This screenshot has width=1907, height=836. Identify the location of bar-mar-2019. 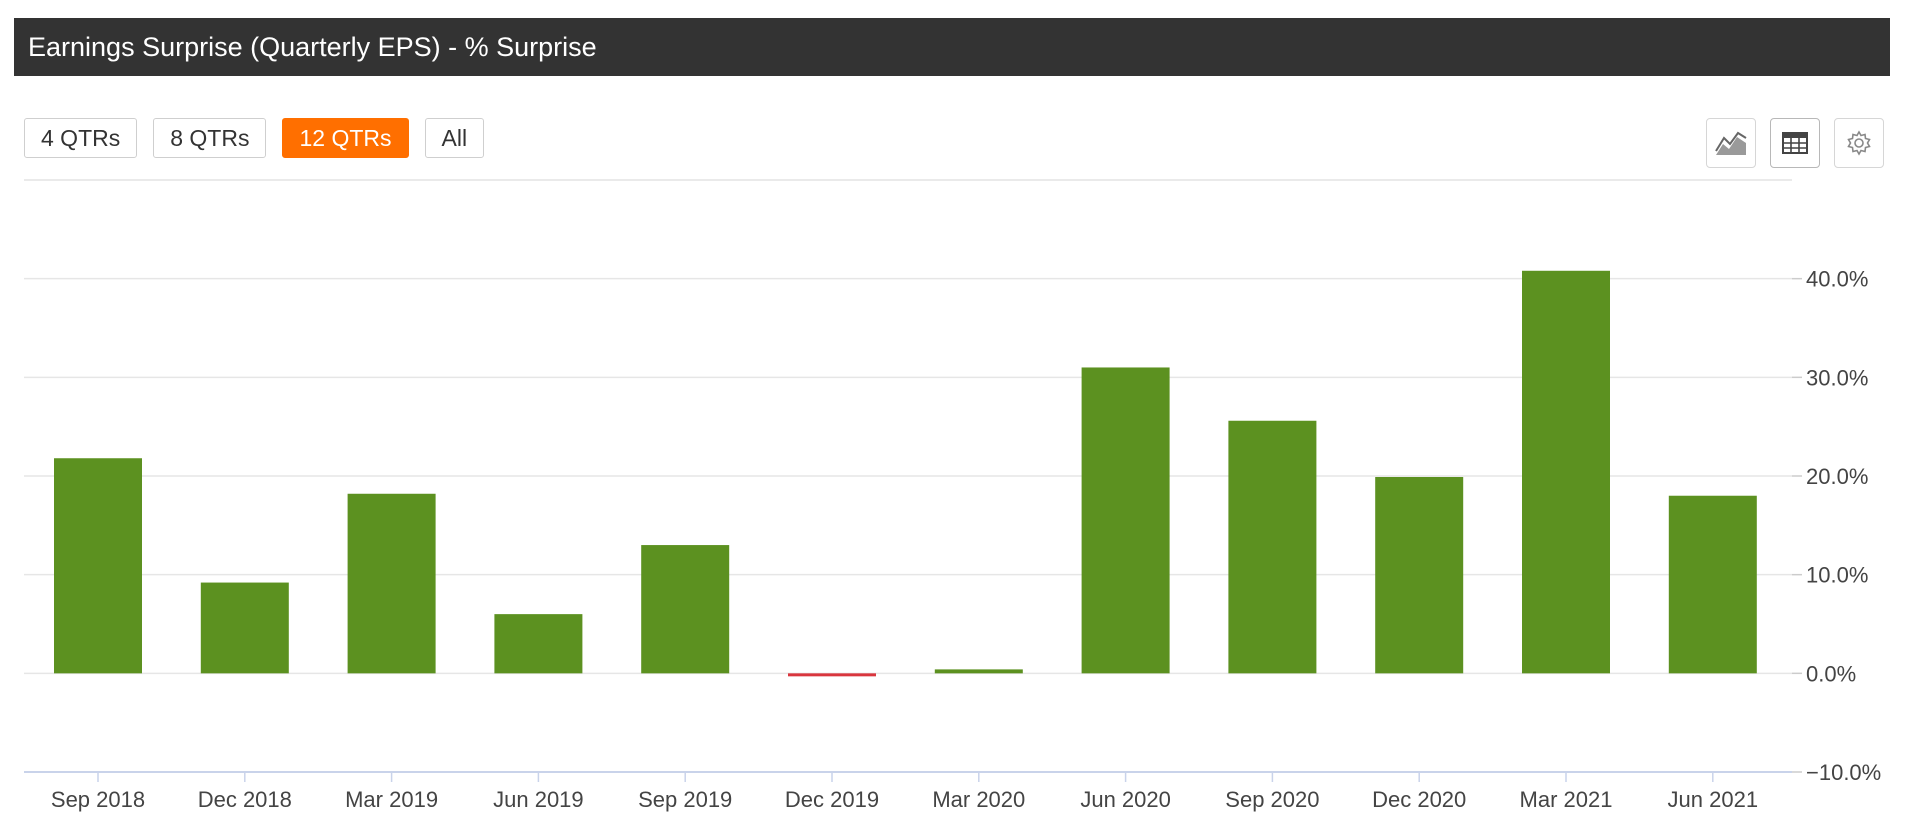
(391, 583).